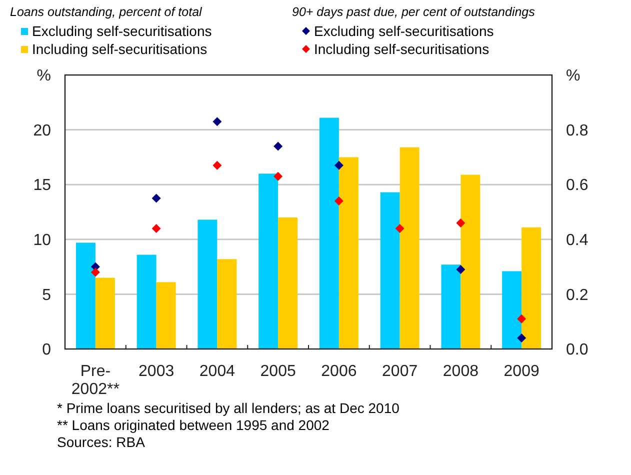  I want to click on y-tick-label: 5, so click(47, 295).